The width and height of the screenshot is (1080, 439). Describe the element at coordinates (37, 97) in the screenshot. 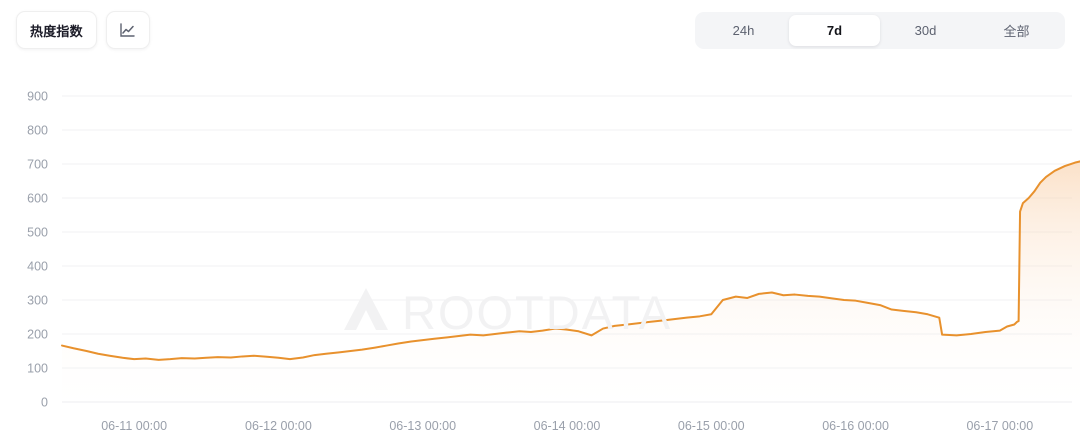

I see `y-axis-tick-label: 900` at that location.